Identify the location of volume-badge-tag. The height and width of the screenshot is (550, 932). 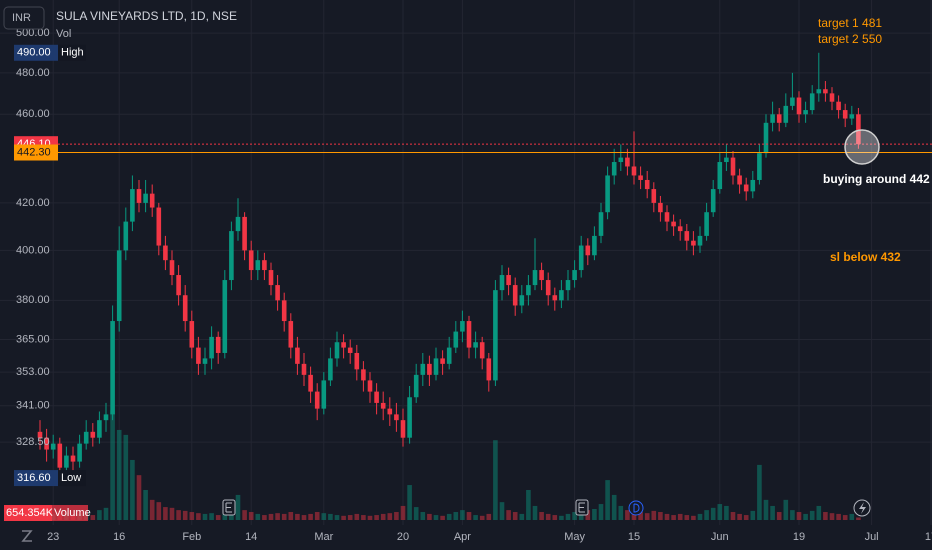
(70, 513).